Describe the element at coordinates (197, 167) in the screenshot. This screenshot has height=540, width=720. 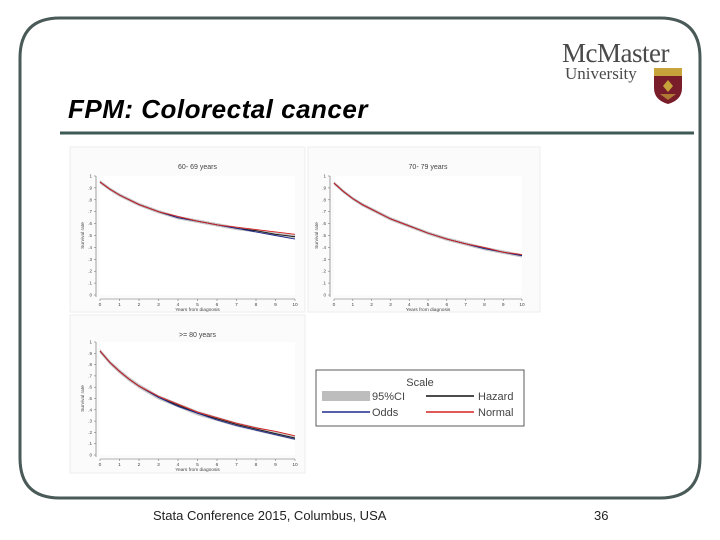
I see `chart-title: 60- 69 years` at that location.